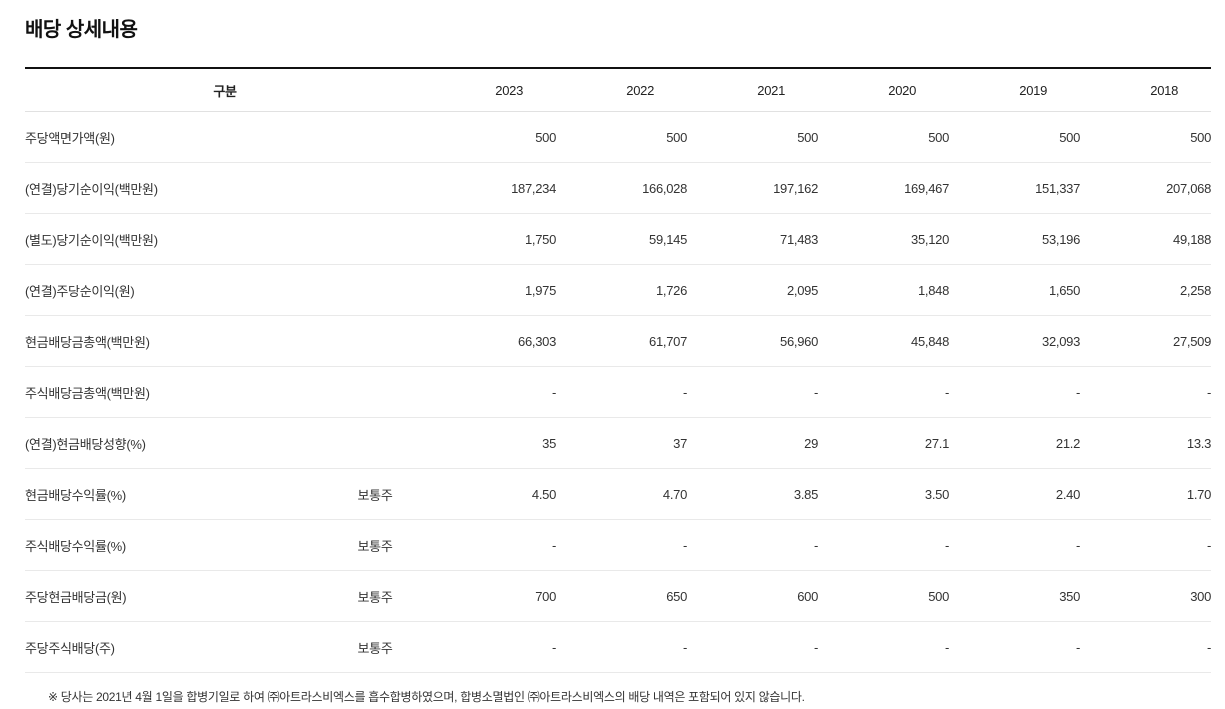 The image size is (1225, 709). I want to click on value-cell: 169,467, so click(883, 188).